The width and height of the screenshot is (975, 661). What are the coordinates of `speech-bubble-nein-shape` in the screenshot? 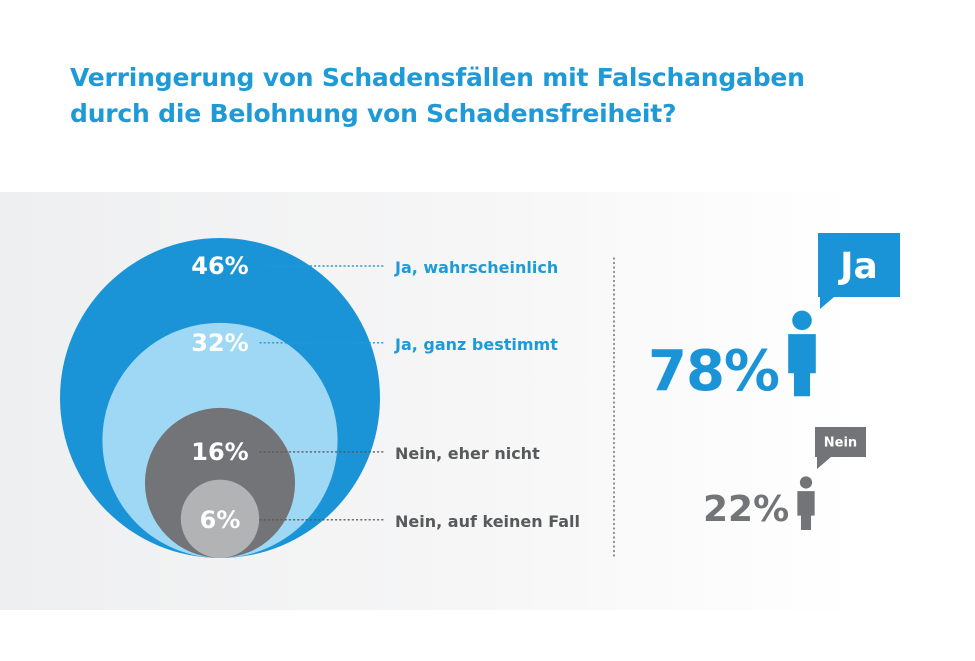 It's located at (840, 448).